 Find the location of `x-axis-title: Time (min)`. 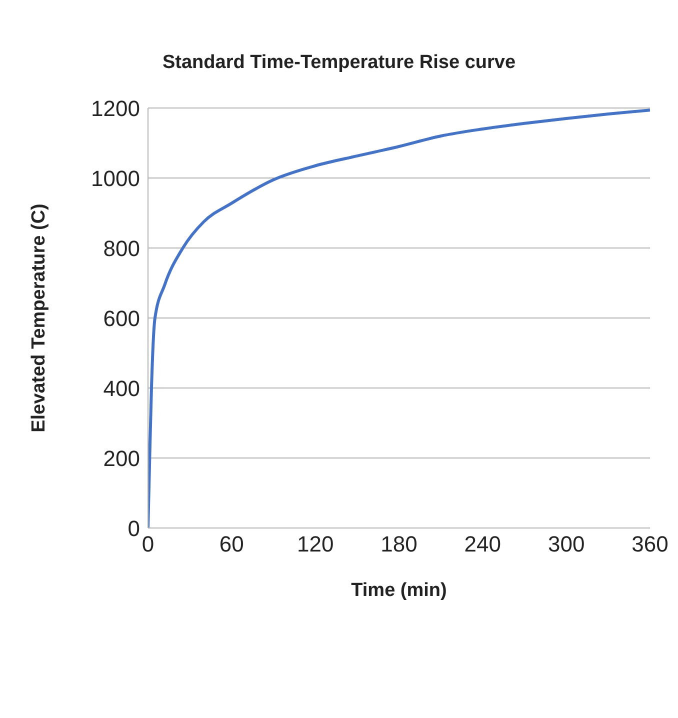

x-axis-title: Time (min) is located at coordinates (399, 590).